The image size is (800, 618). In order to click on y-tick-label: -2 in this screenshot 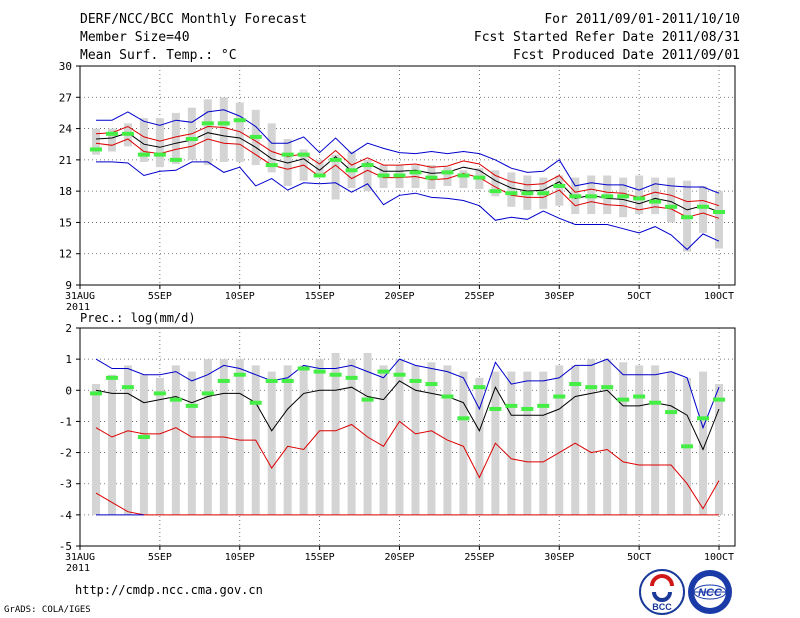, I will do `click(65, 453)`.